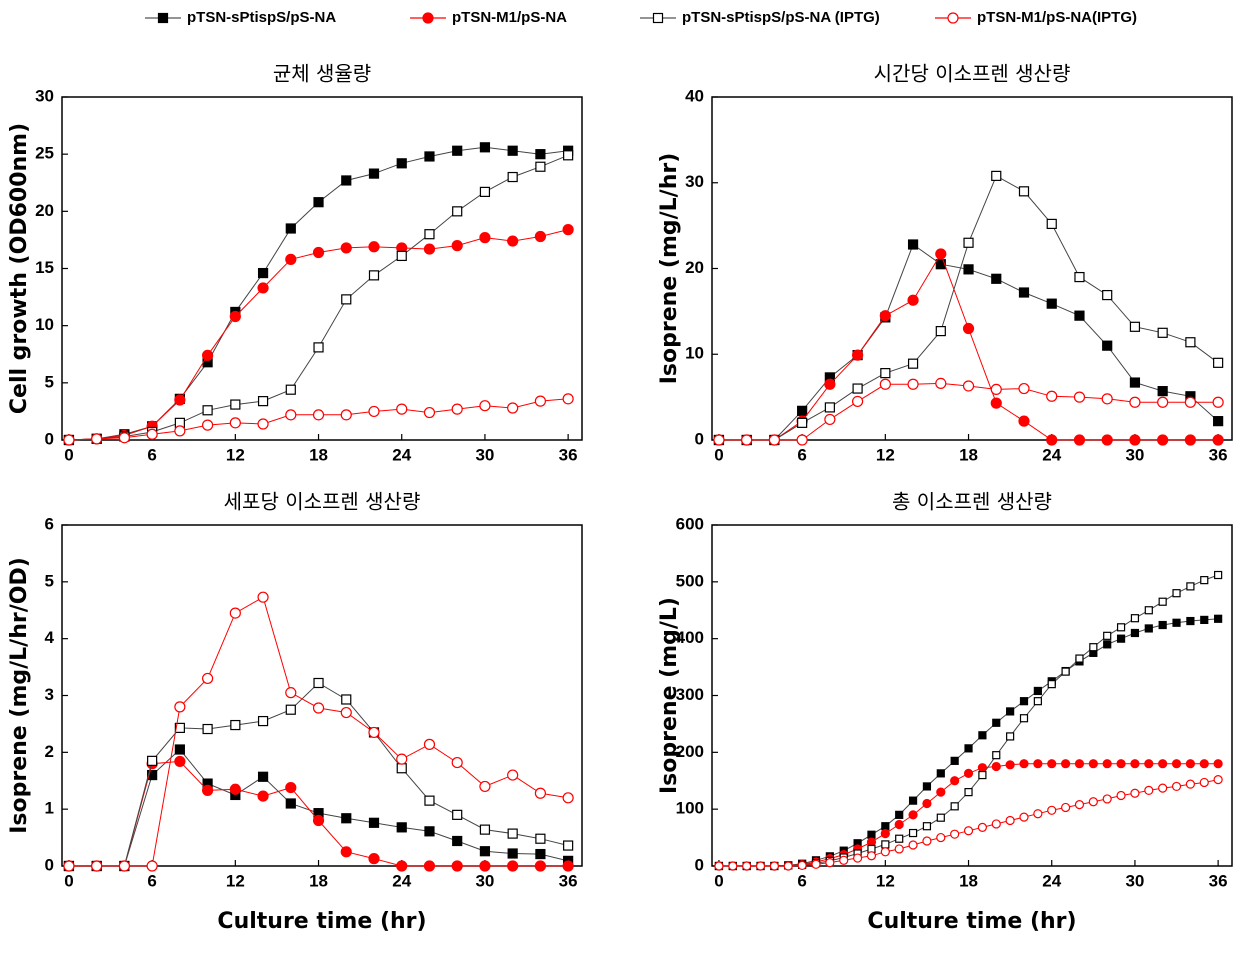  I want to click on legend-label: pTSN-sPtispS/pS-NA (IPTG), so click(781, 17).